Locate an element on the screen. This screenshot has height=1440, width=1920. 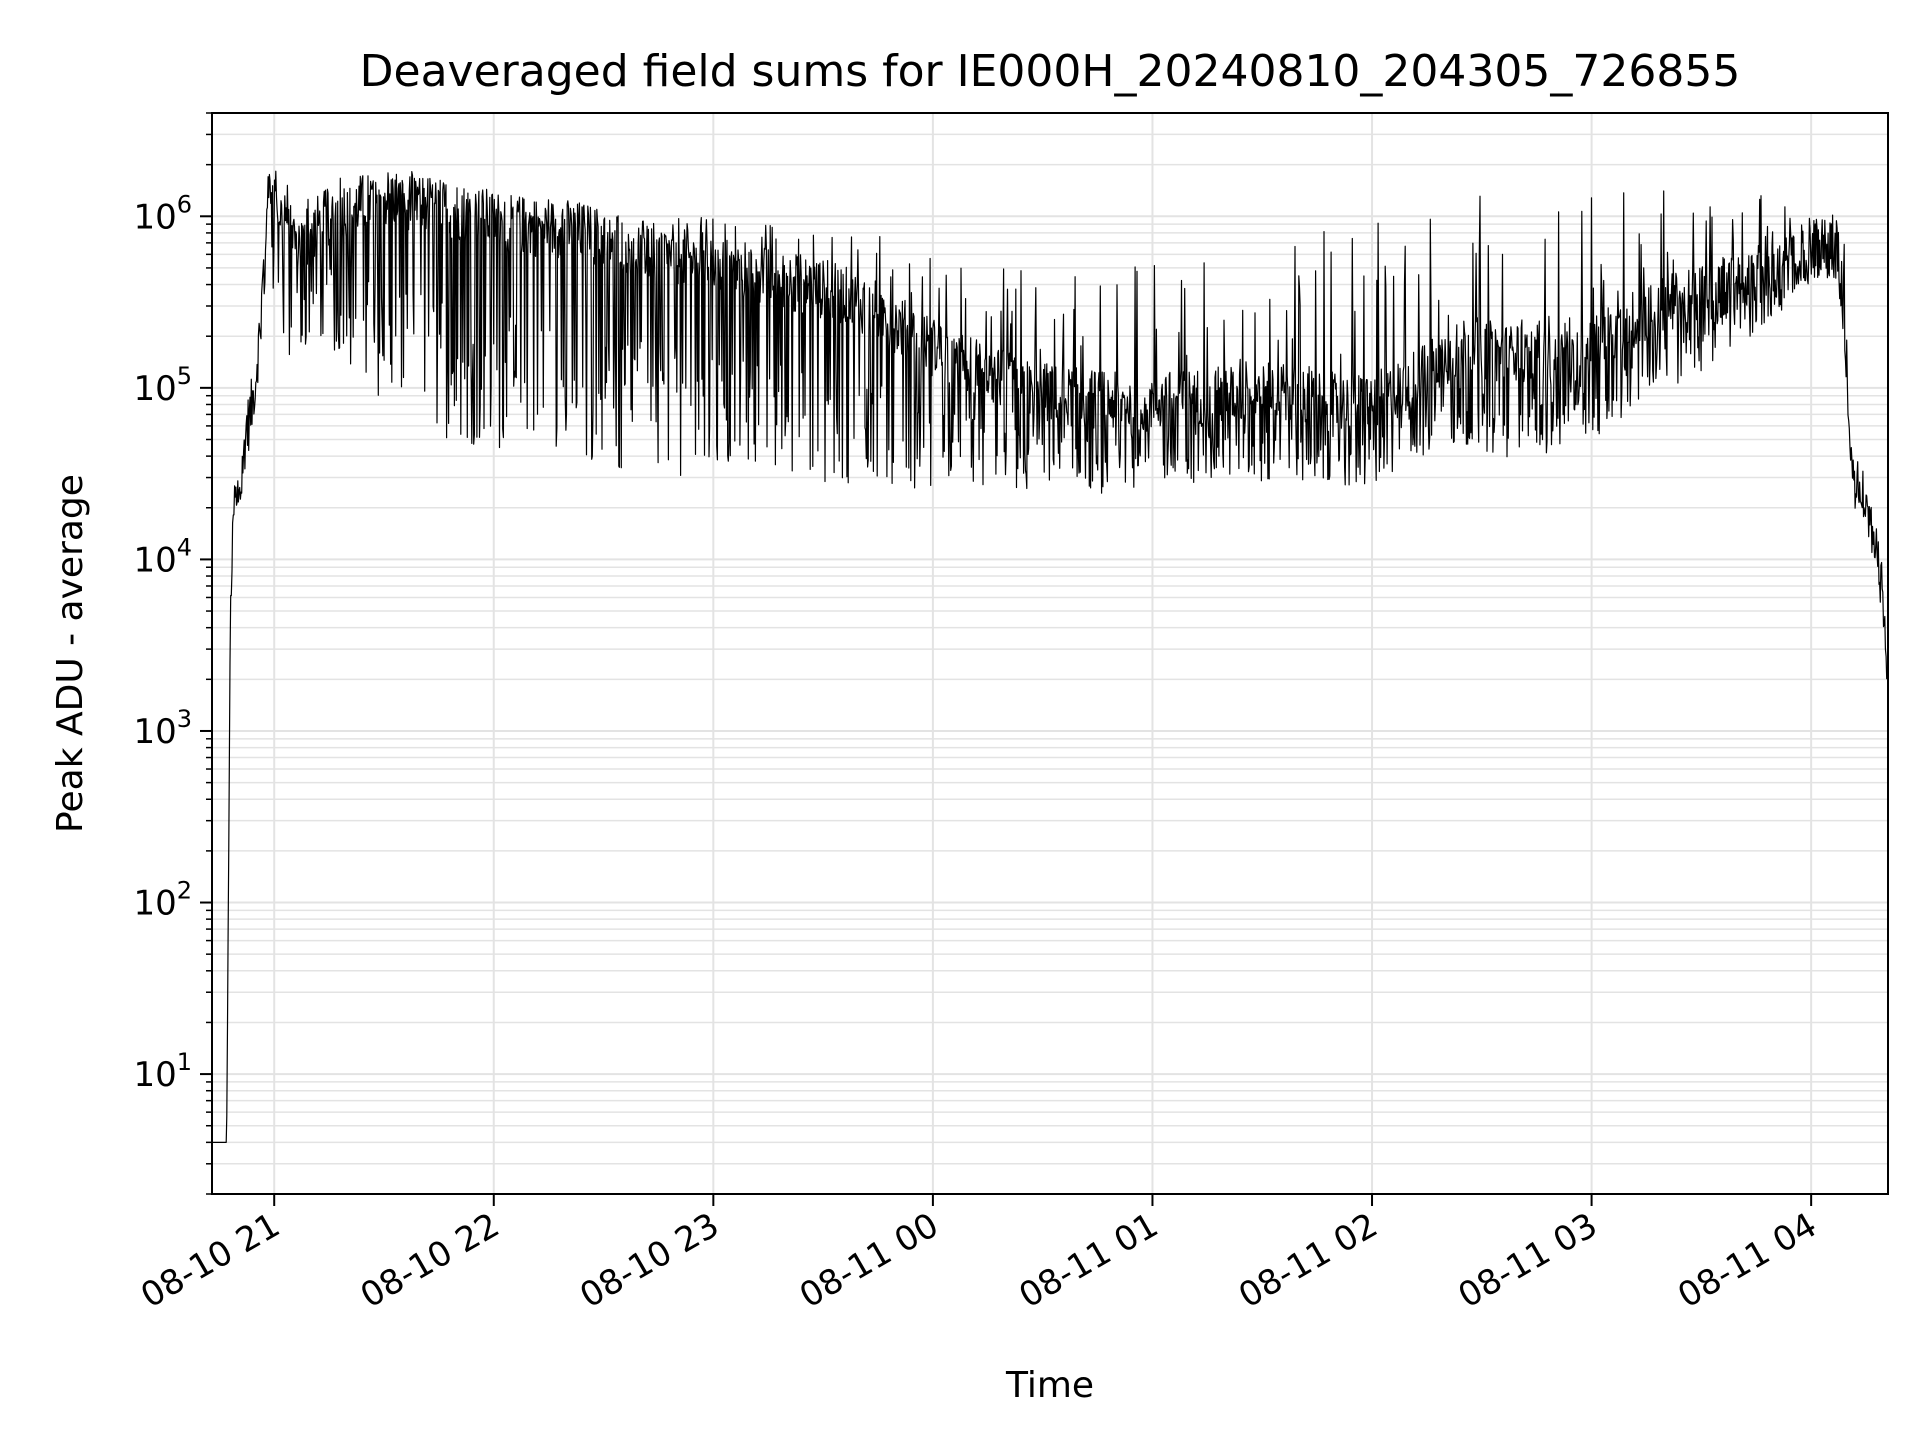
y-axis-title: Peak ADU - average is located at coordinates (70, 653).